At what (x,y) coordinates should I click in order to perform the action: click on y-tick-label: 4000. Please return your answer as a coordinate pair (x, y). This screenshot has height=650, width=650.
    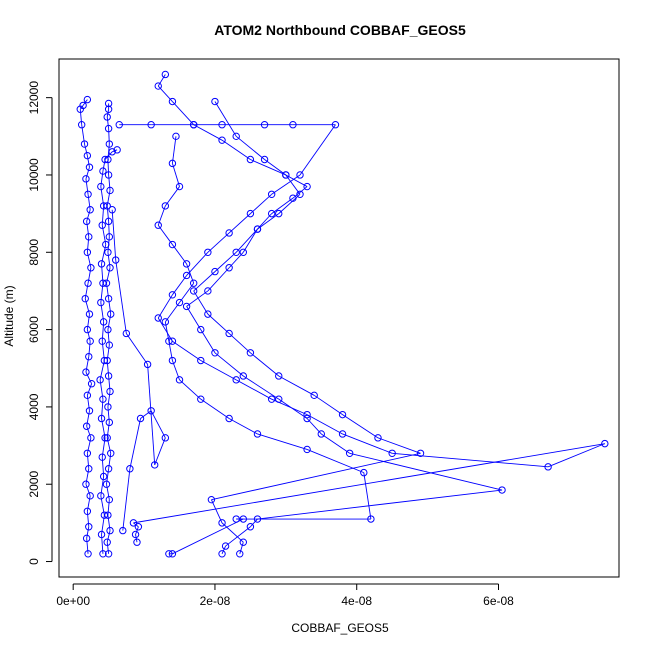
    Looking at the image, I should click on (34, 406).